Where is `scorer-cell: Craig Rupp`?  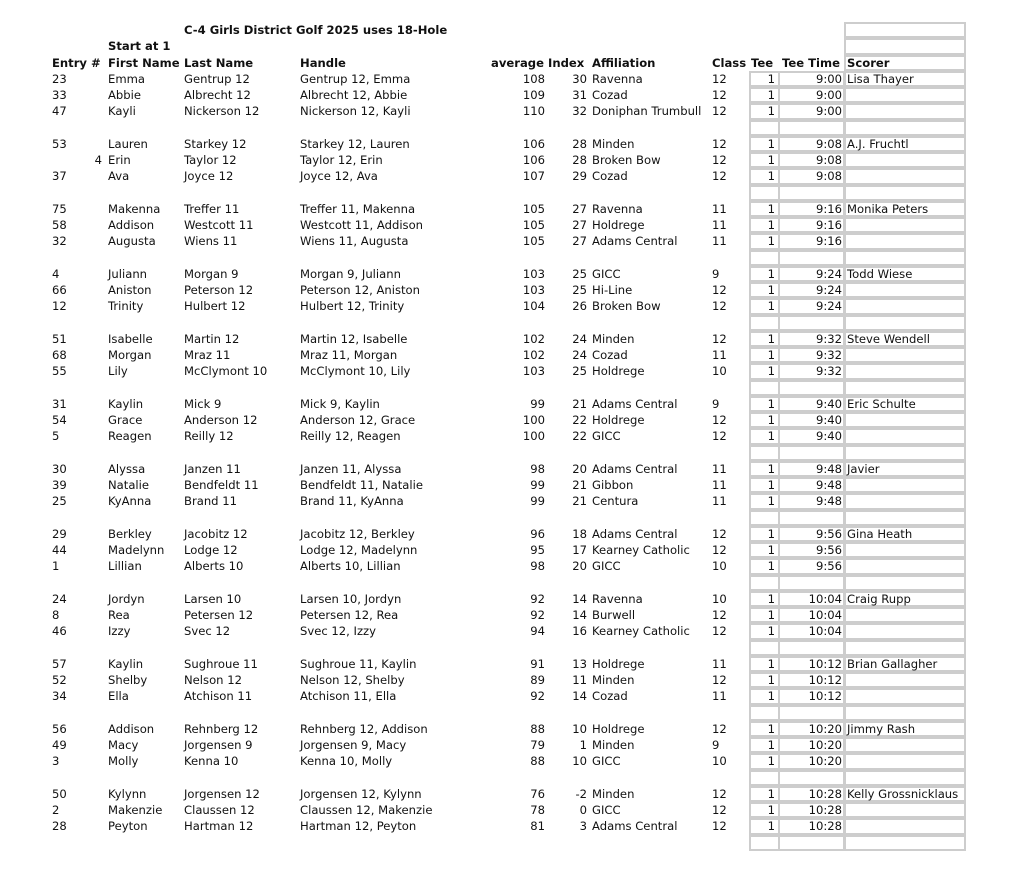
scorer-cell: Craig Rupp is located at coordinates (905, 598).